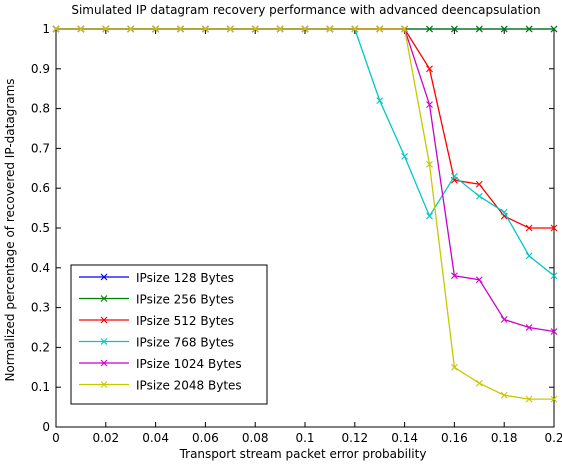 This screenshot has height=465, width=562. I want to click on y-tick-label: 0.9, so click(40, 69).